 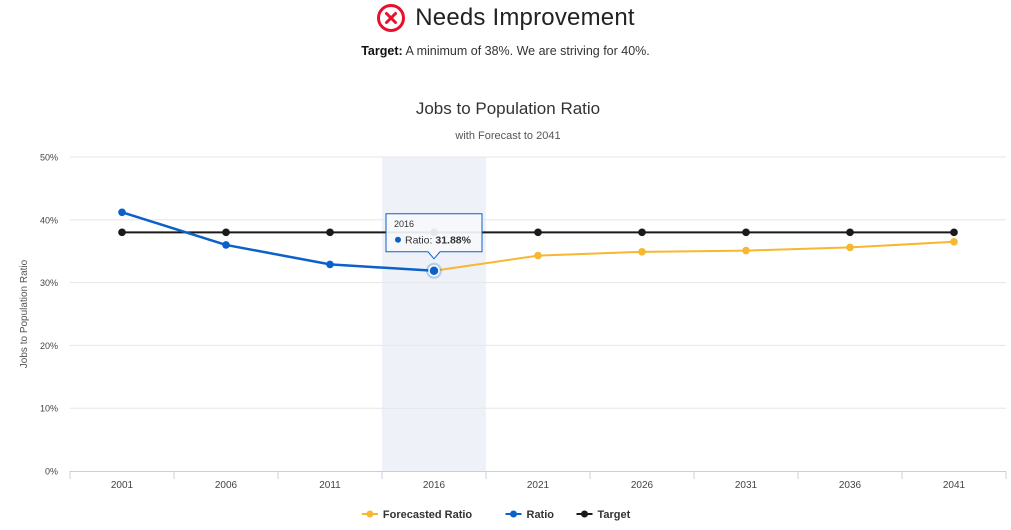 What do you see at coordinates (122, 485) in the screenshot?
I see `x-tick-label: 2001` at bounding box center [122, 485].